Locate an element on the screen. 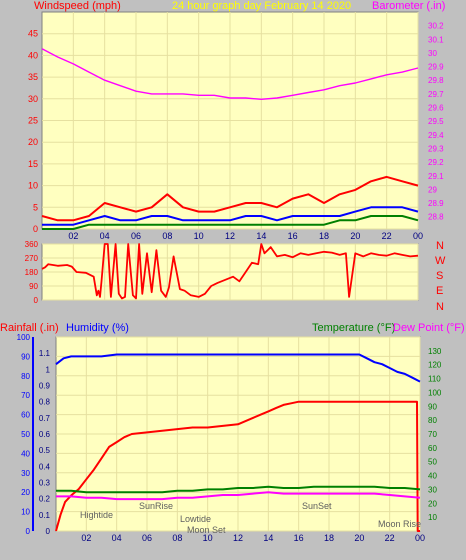  graph-title: 24 hour graph day February 14 2020 is located at coordinates (261, 6).